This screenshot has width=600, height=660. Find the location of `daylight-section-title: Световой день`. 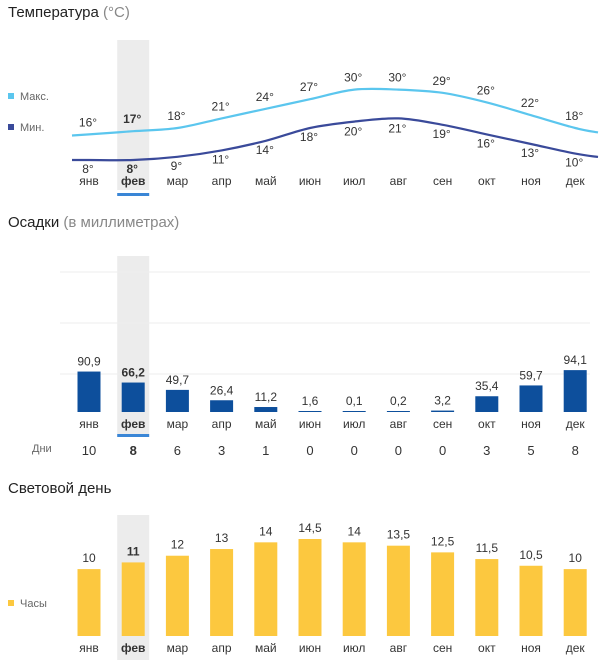

daylight-section-title: Световой день is located at coordinates (59, 488).